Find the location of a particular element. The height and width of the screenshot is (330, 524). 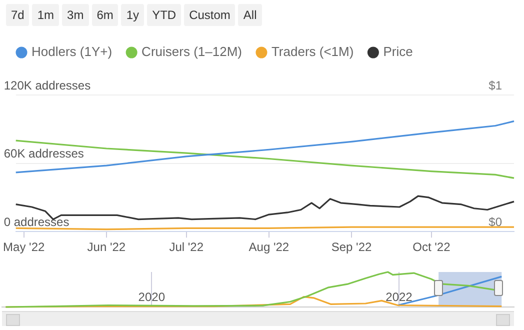

text: 1y is located at coordinates (132, 15).